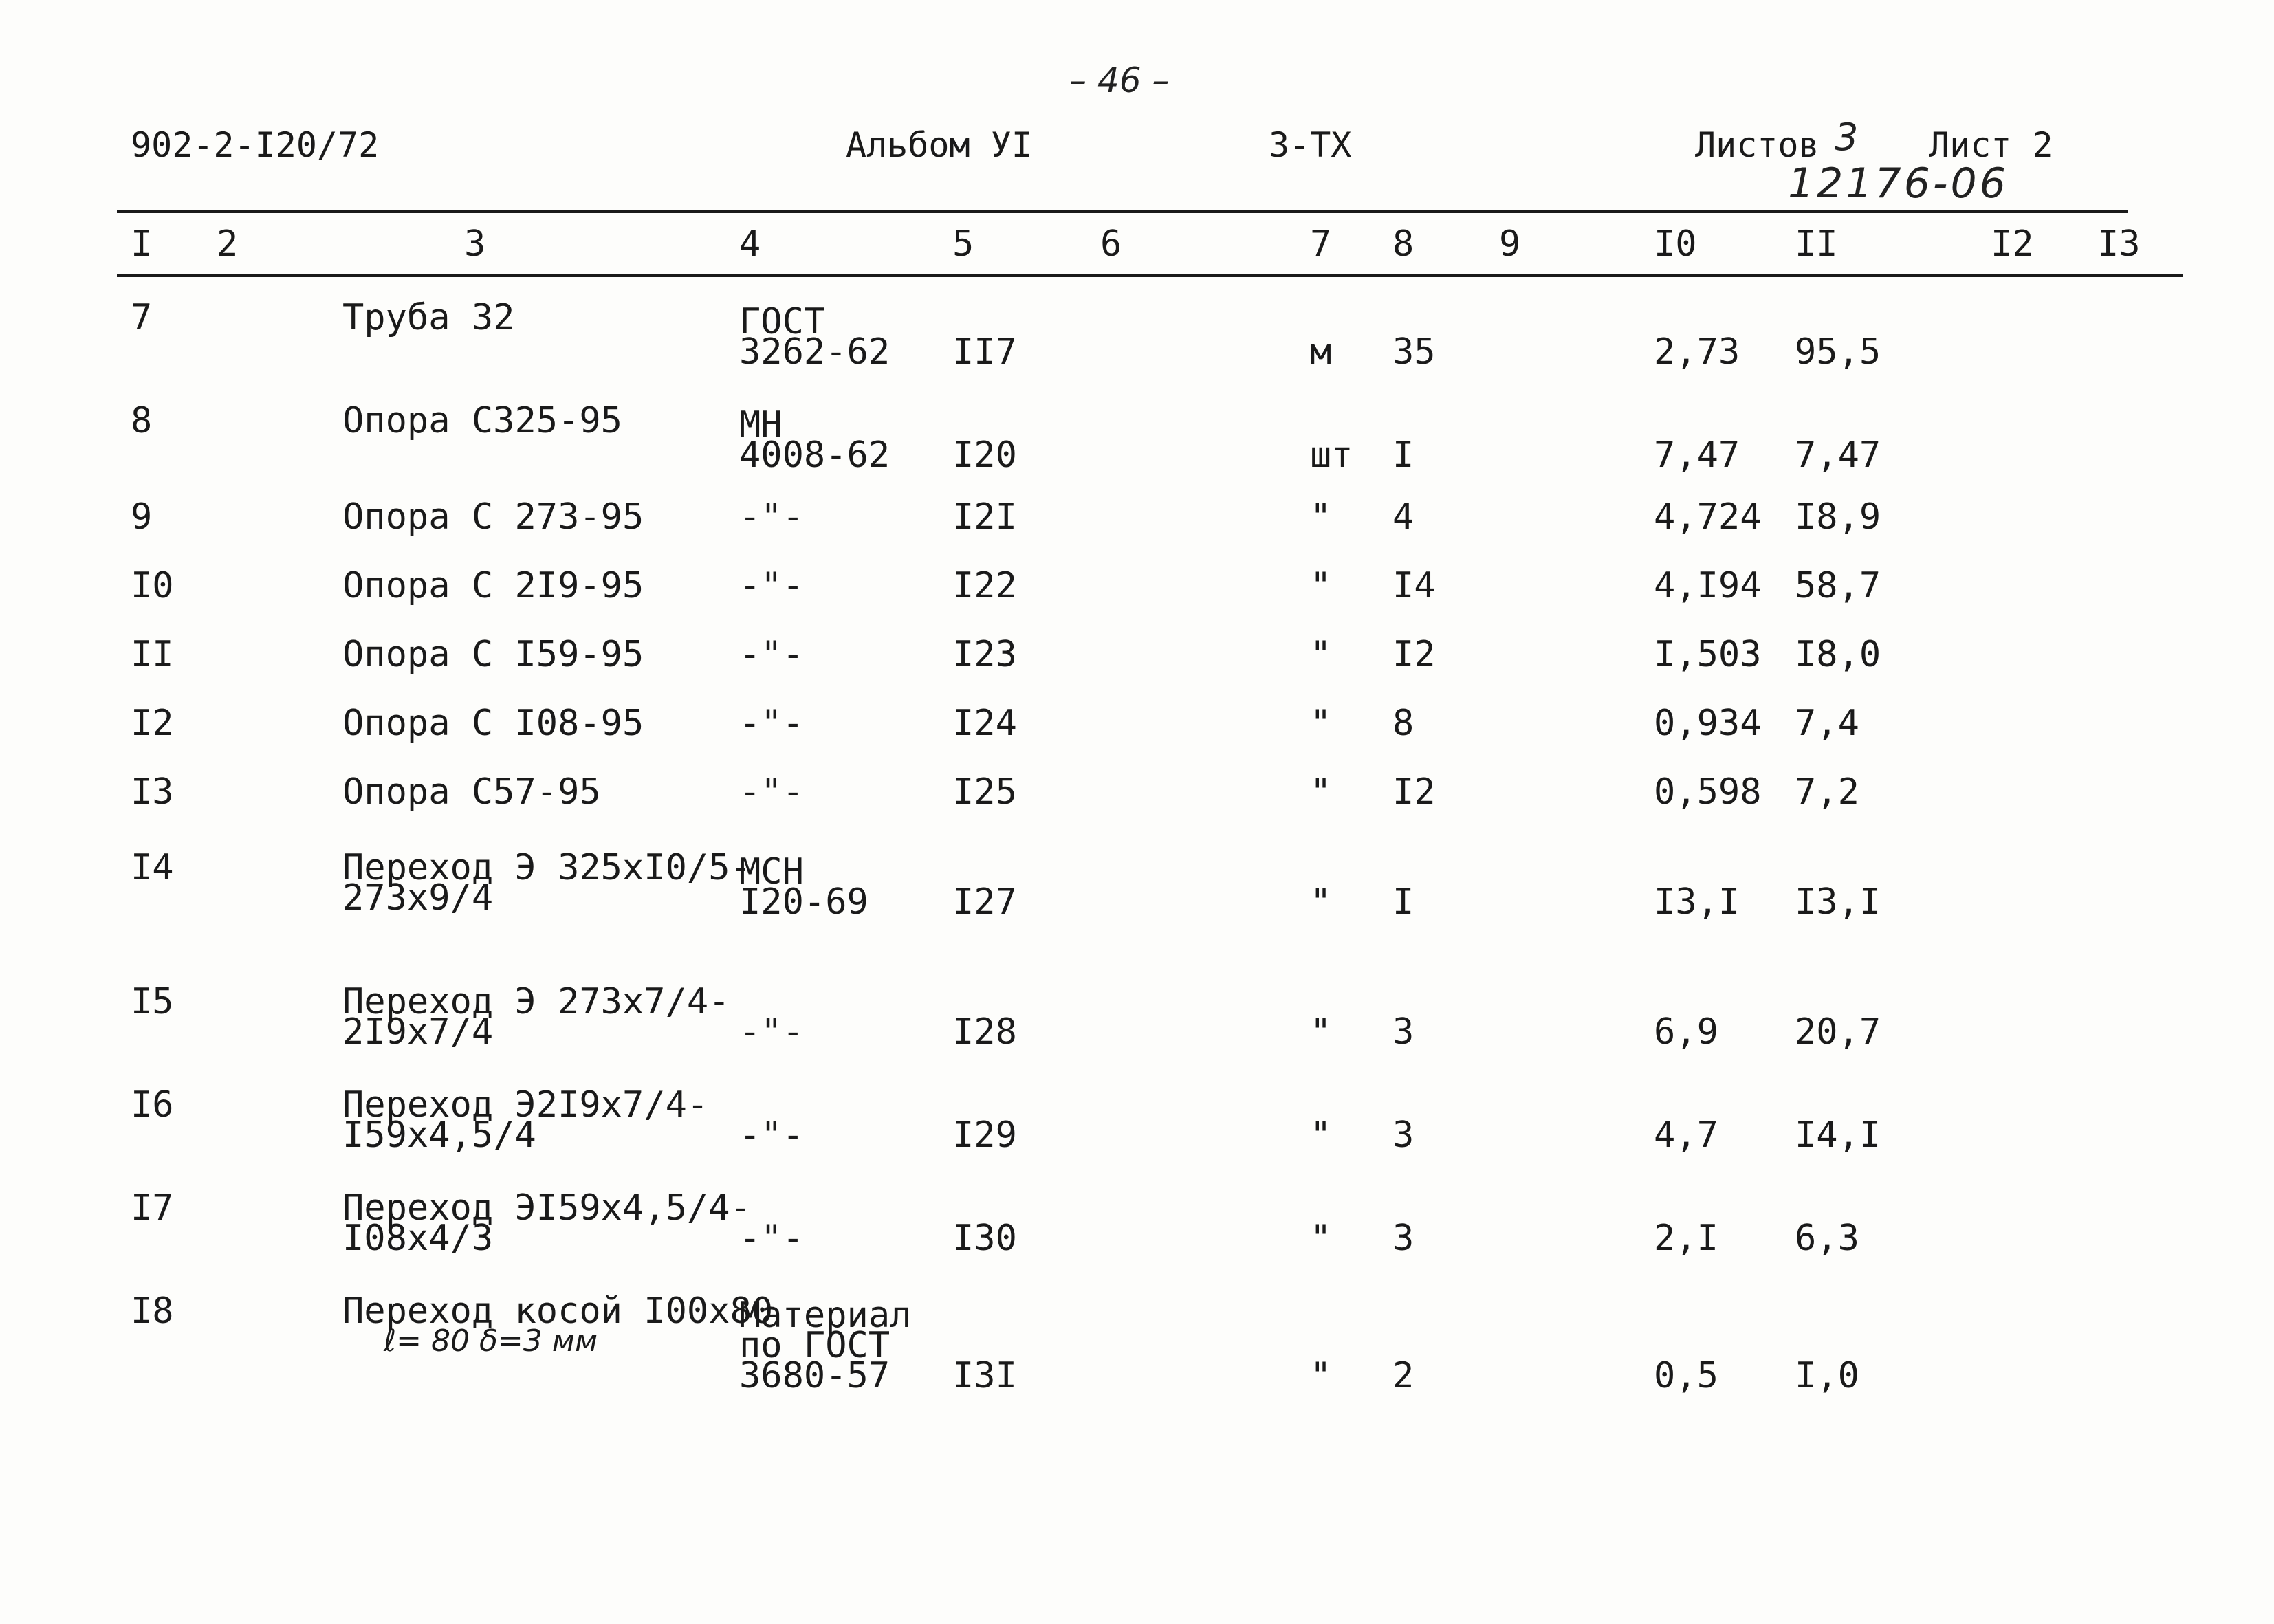  I want to click on row-total-mass: 20,7, so click(1838, 1032).